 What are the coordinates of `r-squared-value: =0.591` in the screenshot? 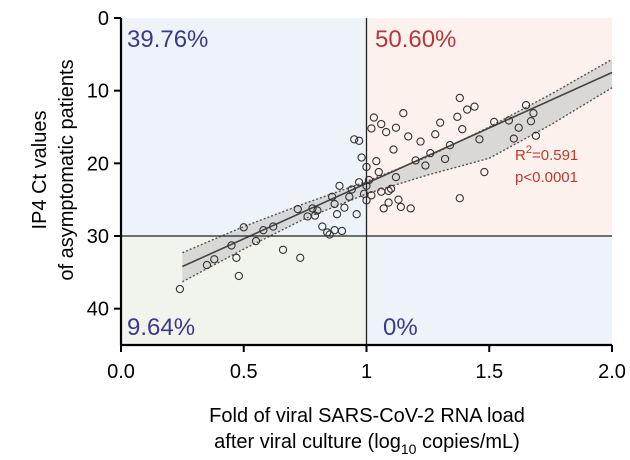 It's located at (555, 155).